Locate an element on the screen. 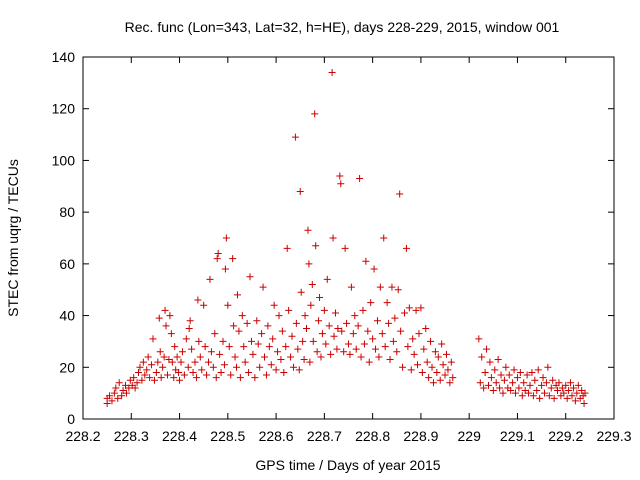  y-tick-label: 60 is located at coordinates (67, 264).